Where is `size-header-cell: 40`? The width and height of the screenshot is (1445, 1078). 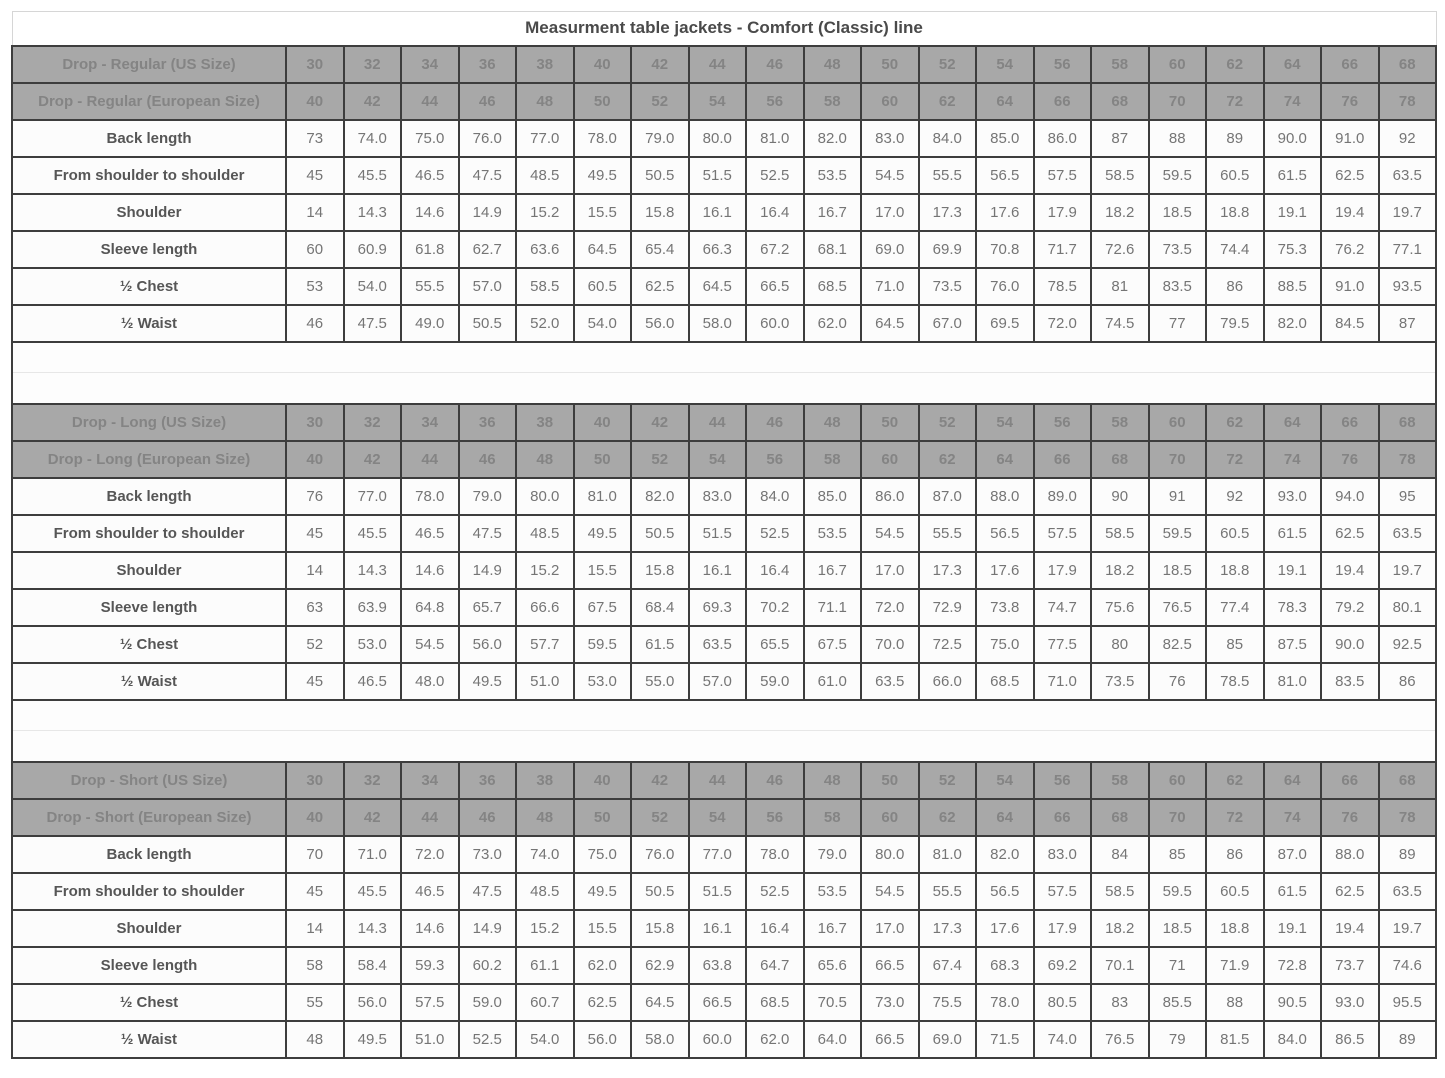 size-header-cell: 40 is located at coordinates (315, 101).